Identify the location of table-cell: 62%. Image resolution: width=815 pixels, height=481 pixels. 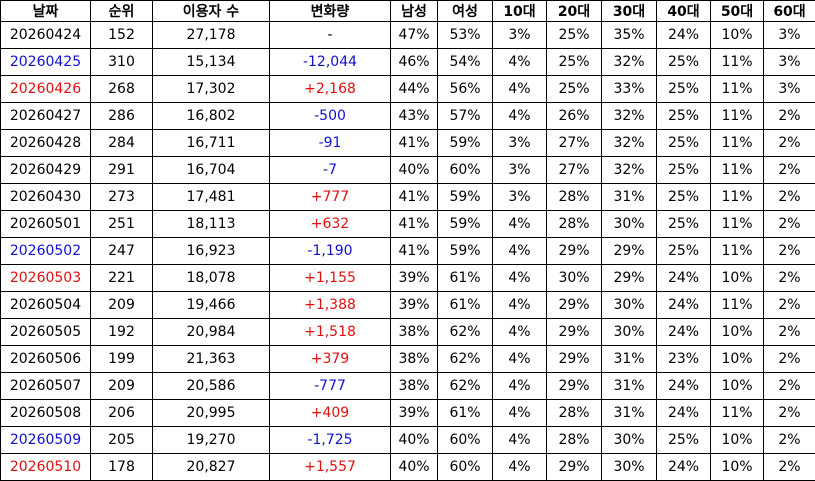
(465, 386).